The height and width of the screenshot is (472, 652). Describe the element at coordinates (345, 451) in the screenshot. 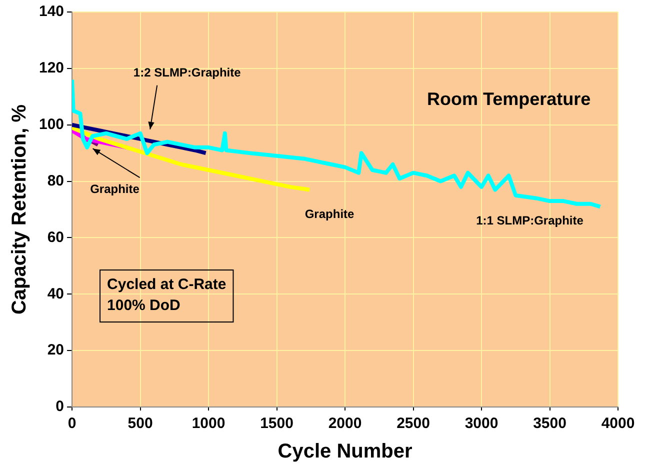

I see `x-axis-title: Cycle Number` at that location.